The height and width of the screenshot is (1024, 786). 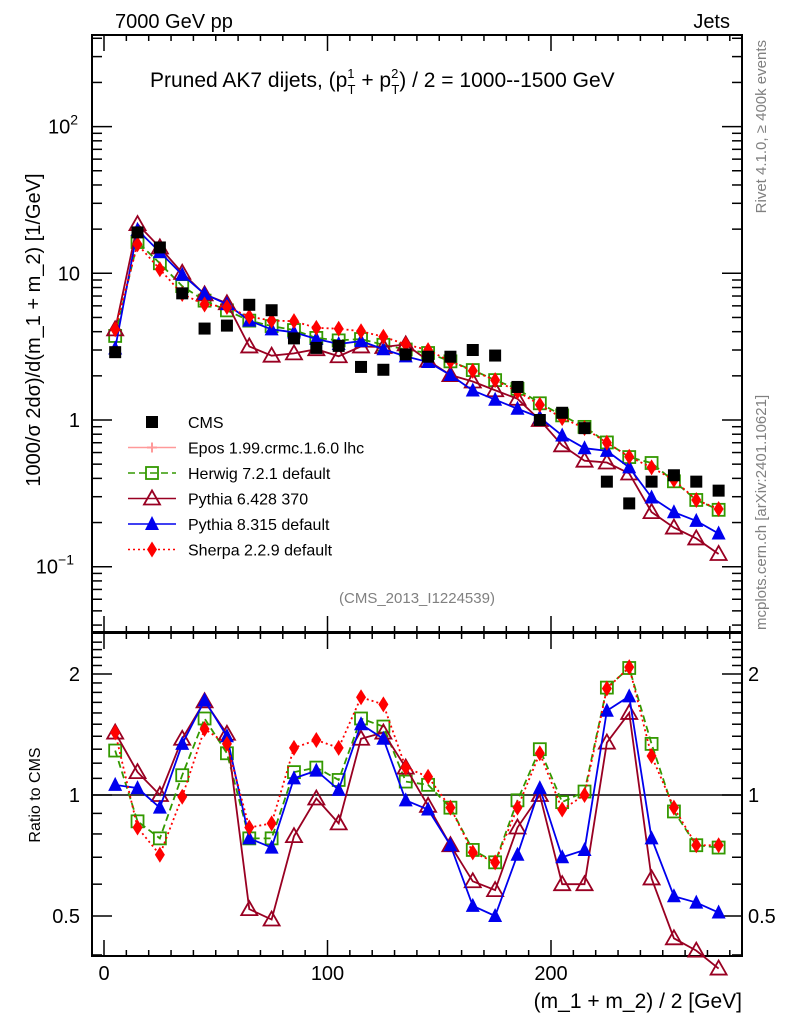 What do you see at coordinates (174, 22) in the screenshot?
I see `header-left: 7000 GeV pp` at bounding box center [174, 22].